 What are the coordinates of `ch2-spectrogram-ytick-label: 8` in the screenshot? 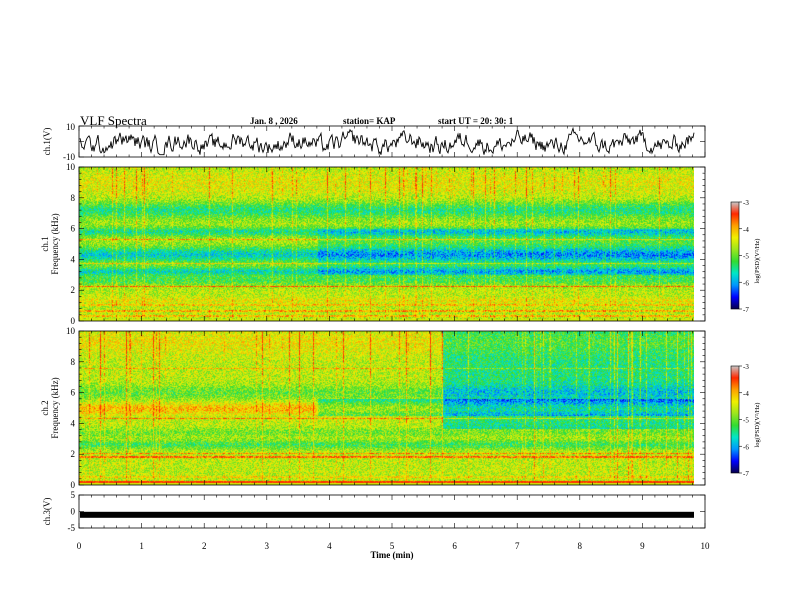 It's located at (73, 362).